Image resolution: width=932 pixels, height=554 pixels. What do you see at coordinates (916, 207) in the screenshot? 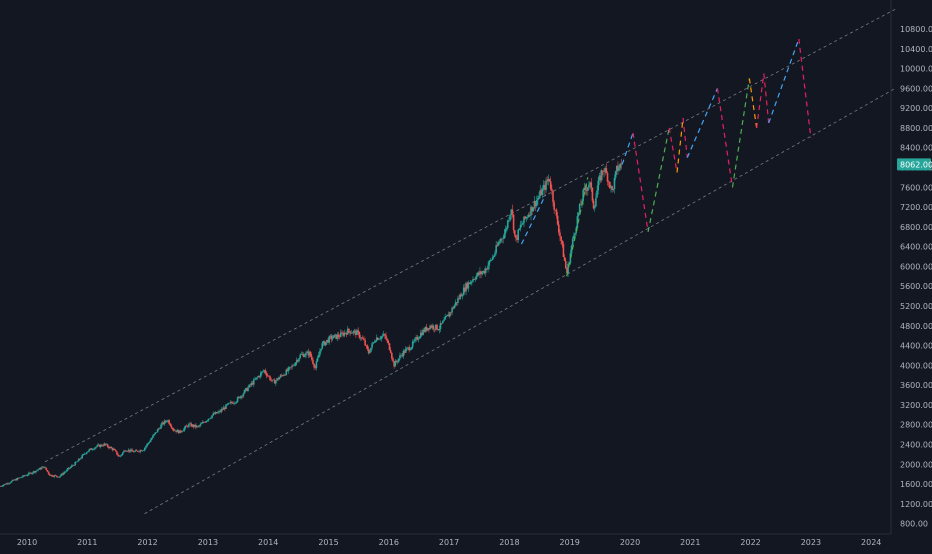
I see `y-tick-label: 7200.00` at bounding box center [916, 207].